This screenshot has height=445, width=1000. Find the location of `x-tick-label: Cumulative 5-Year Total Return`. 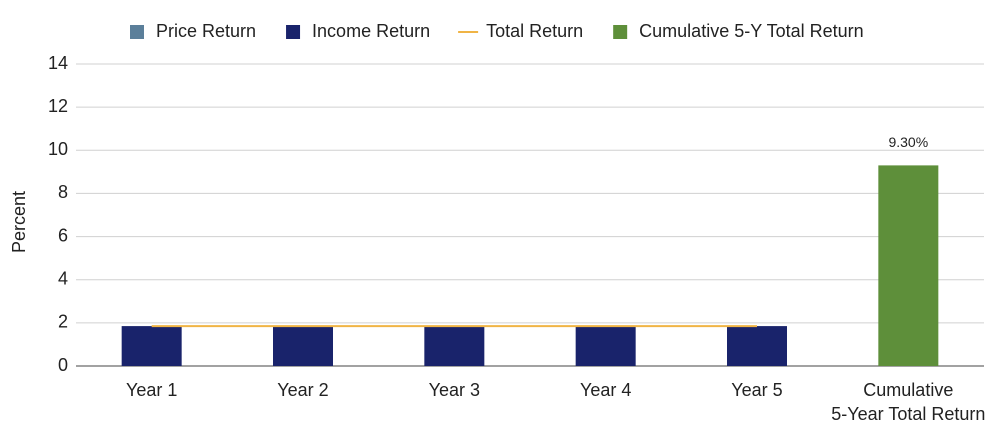

x-tick-label: Cumulative 5-Year Total Return is located at coordinates (908, 402).